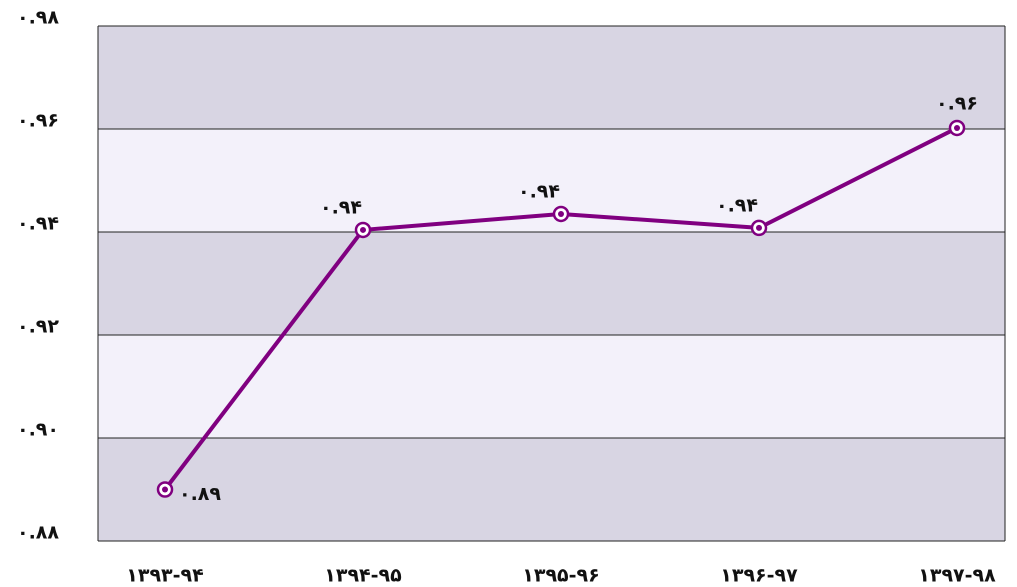 This screenshot has height=587, width=1017. What do you see at coordinates (957, 103) in the screenshot?
I see `data-label: ۰.۹۶` at bounding box center [957, 103].